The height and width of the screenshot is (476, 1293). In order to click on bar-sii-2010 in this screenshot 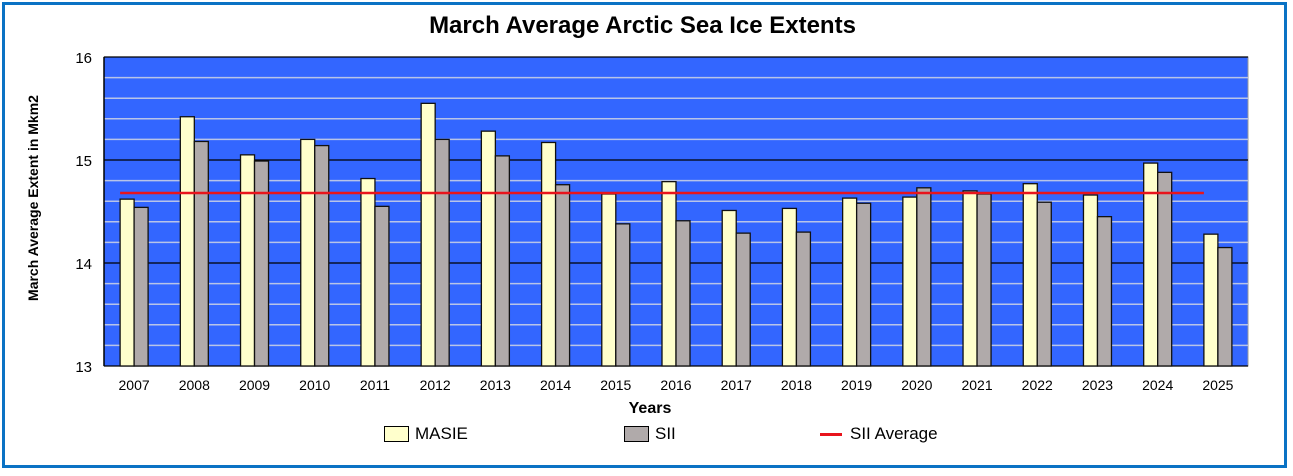, I will do `click(322, 255)`.